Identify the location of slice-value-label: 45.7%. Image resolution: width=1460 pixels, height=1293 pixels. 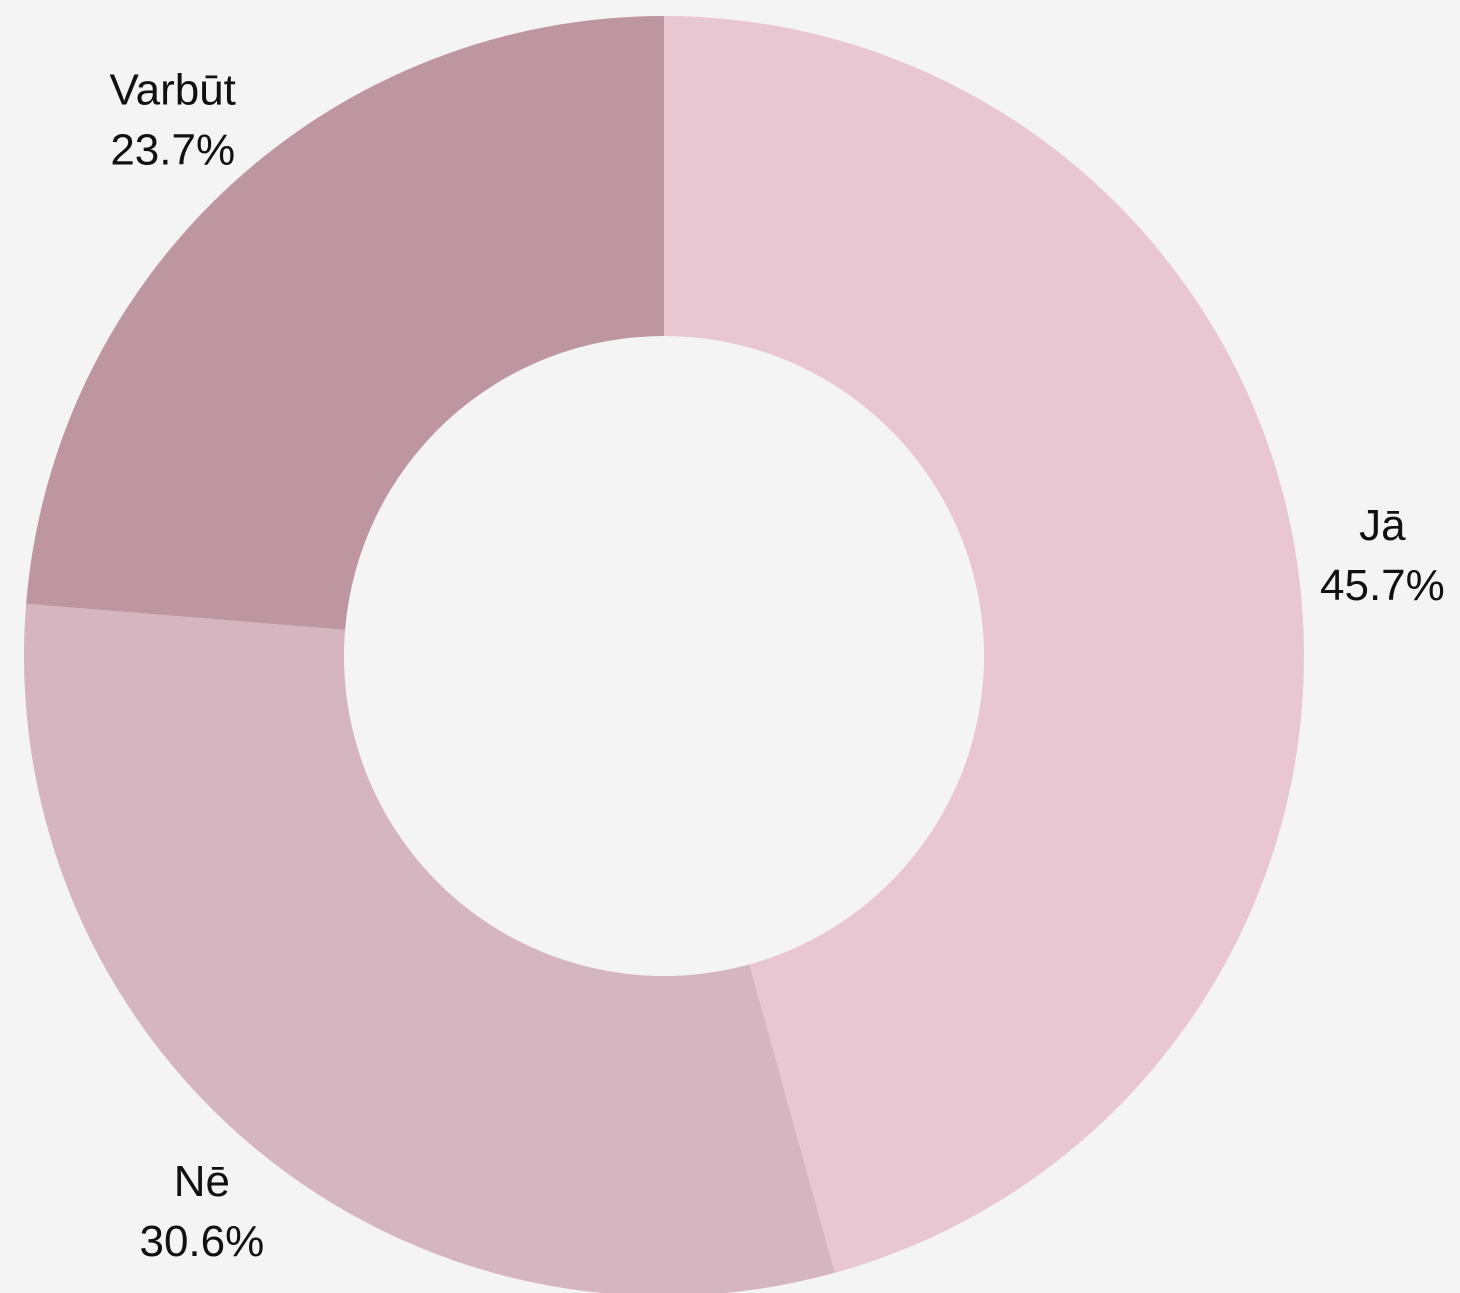
(1382, 585).